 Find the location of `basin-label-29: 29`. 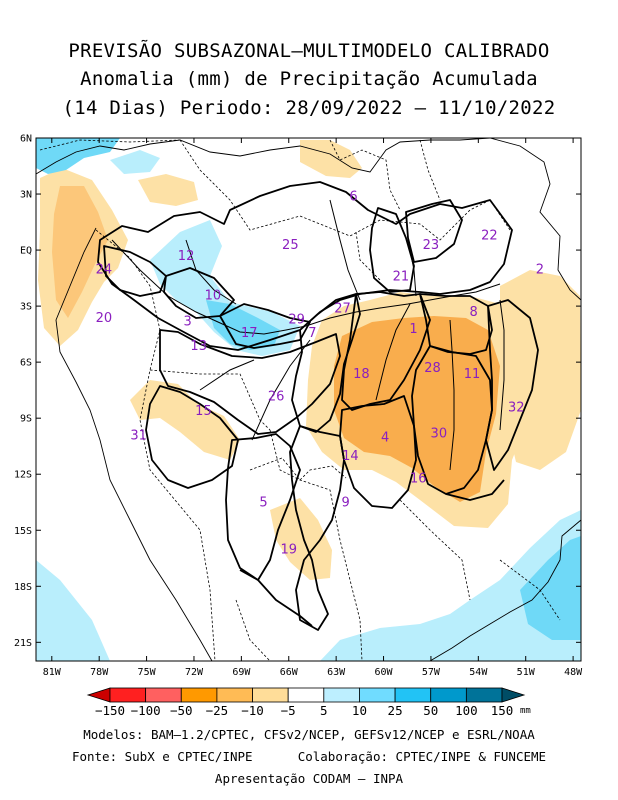

basin-label-29: 29 is located at coordinates (296, 320).